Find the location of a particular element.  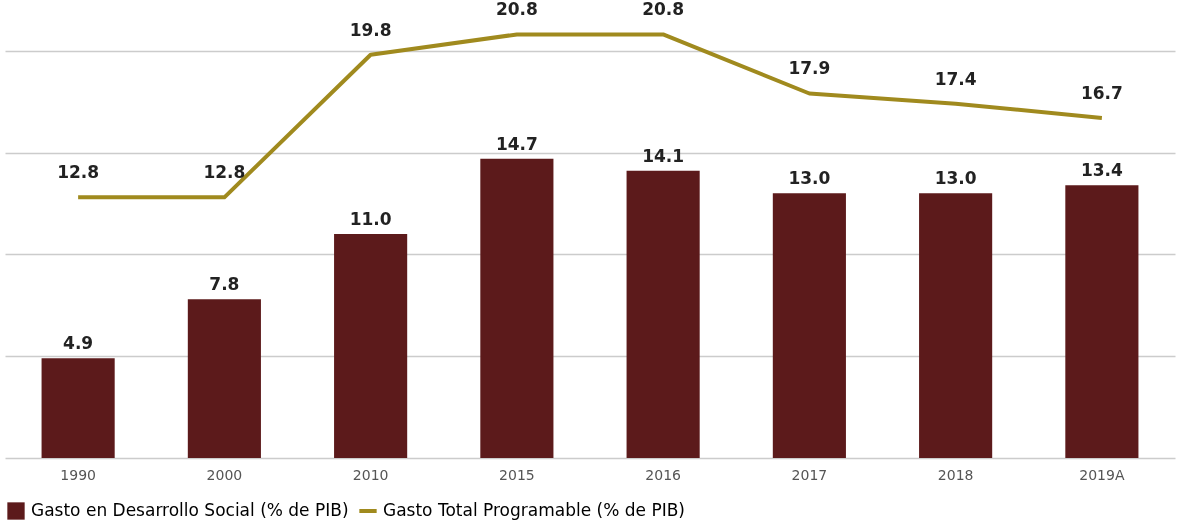

data-label: 14.7 is located at coordinates (516, 143).